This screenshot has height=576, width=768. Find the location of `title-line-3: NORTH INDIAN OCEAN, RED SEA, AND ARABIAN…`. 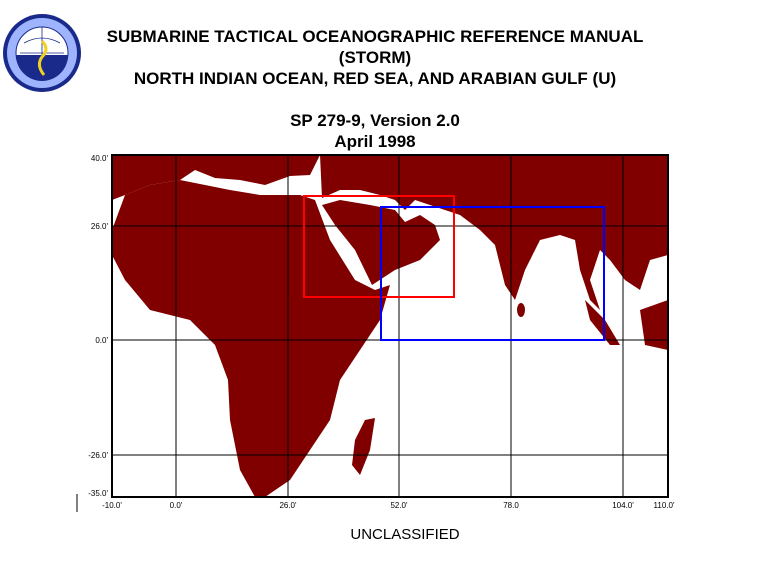

title-line-3: NORTH INDIAN OCEAN, RED SEA, AND ARABIAN… is located at coordinates (375, 78).